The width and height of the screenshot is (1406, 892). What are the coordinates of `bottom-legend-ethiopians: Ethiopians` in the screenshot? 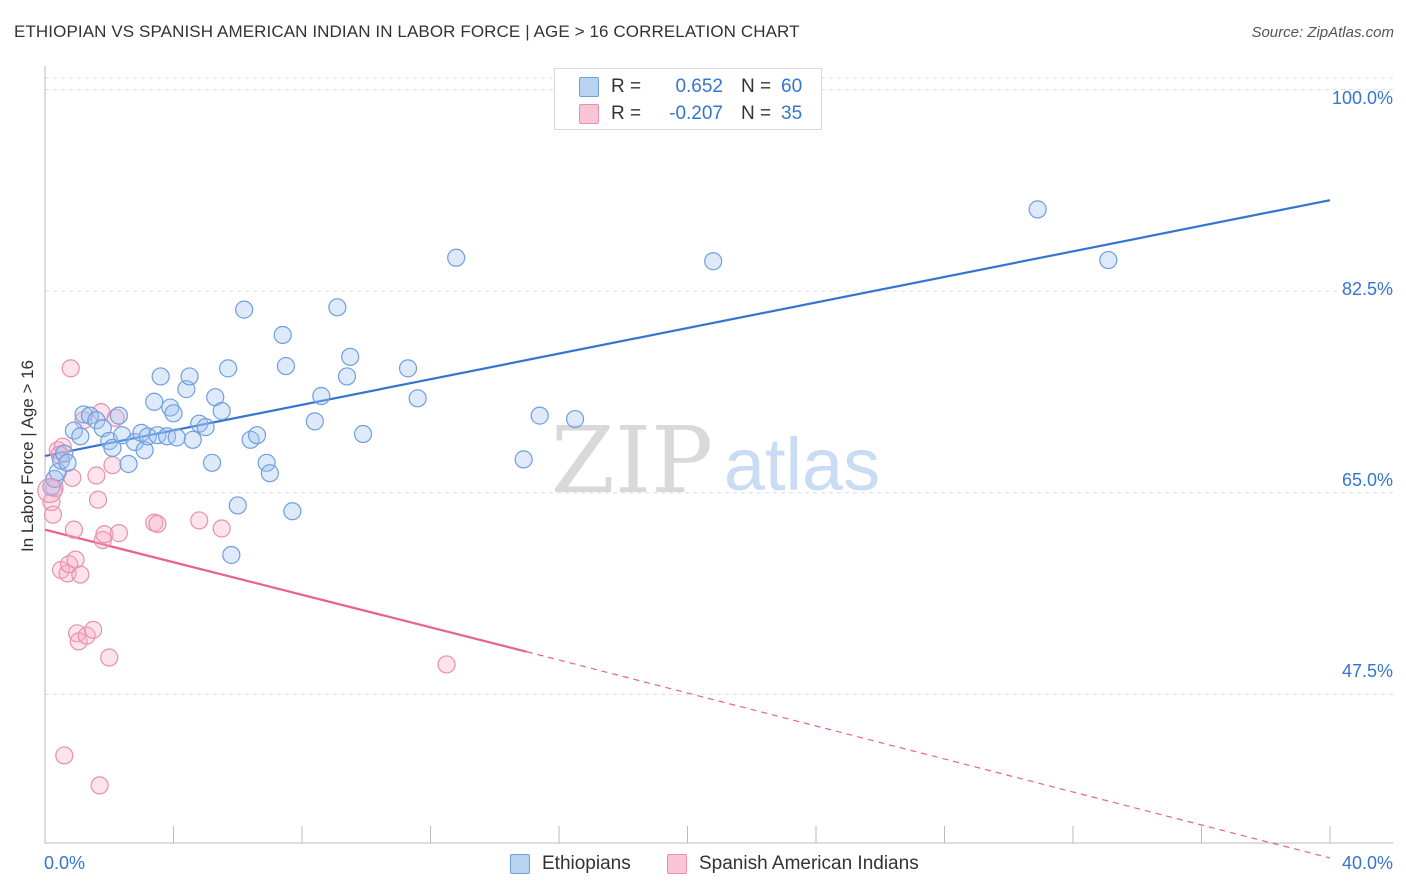 It's located at (570, 864).